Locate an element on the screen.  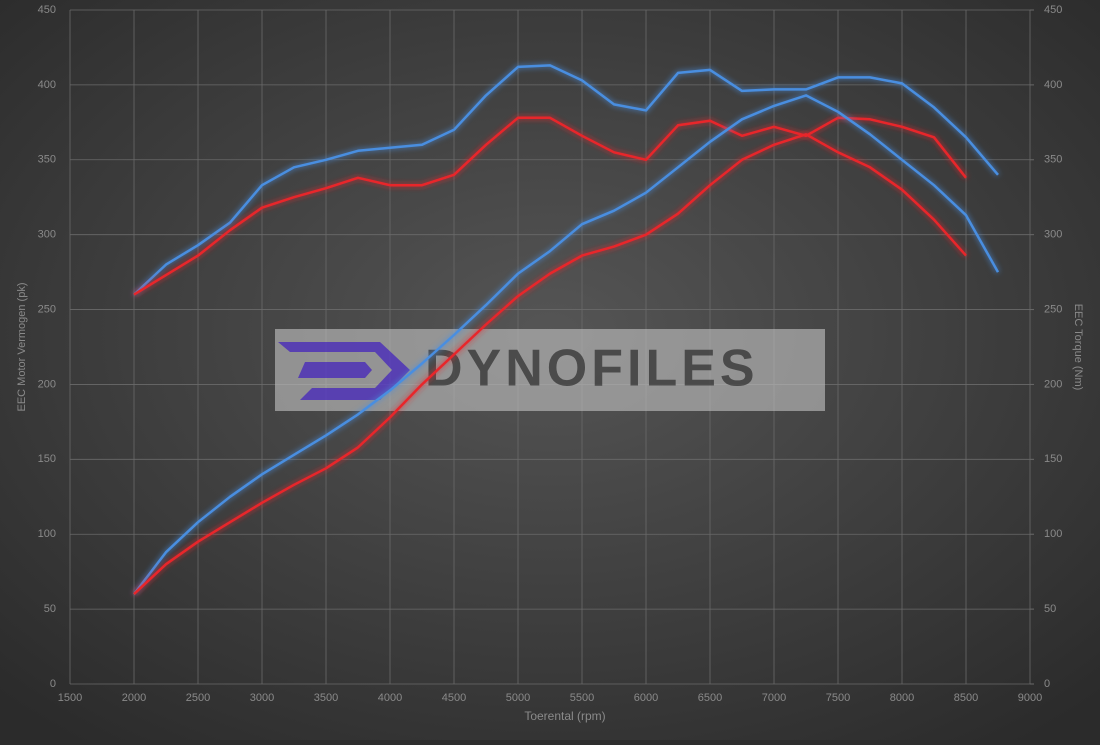
x-axis-label: Toerental (rpm) is located at coordinates (564, 716).